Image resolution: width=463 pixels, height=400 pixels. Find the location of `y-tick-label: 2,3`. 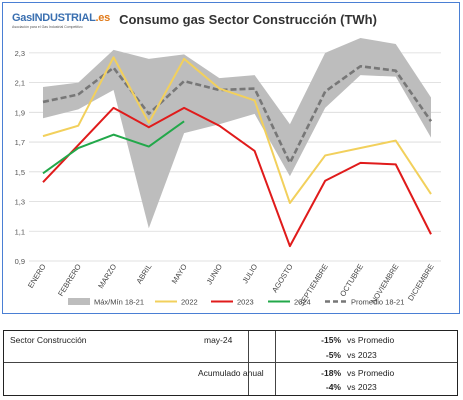

y-tick-label: 2,3 is located at coordinates (20, 53).